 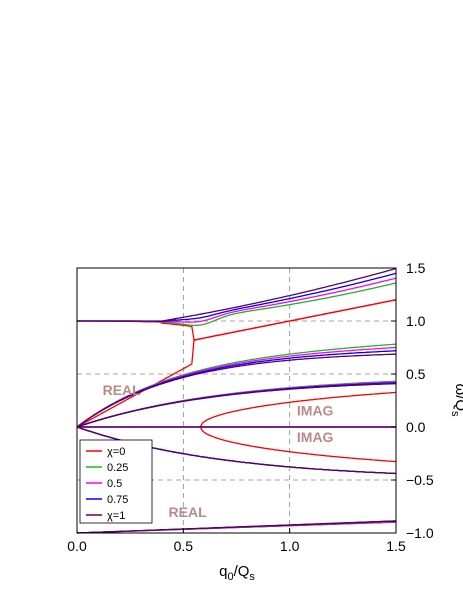 I want to click on legend-label: 0.5, so click(x=114, y=484).